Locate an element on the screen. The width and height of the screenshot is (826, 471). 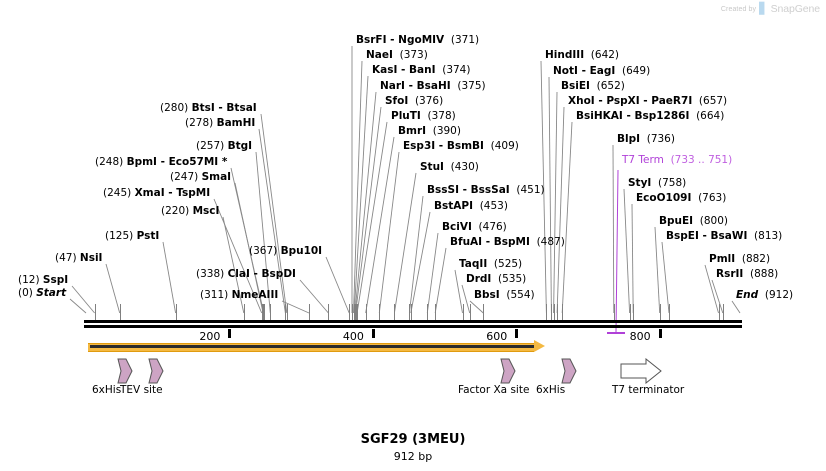
watermark-created-by-text: Created by is located at coordinates (738, 9).